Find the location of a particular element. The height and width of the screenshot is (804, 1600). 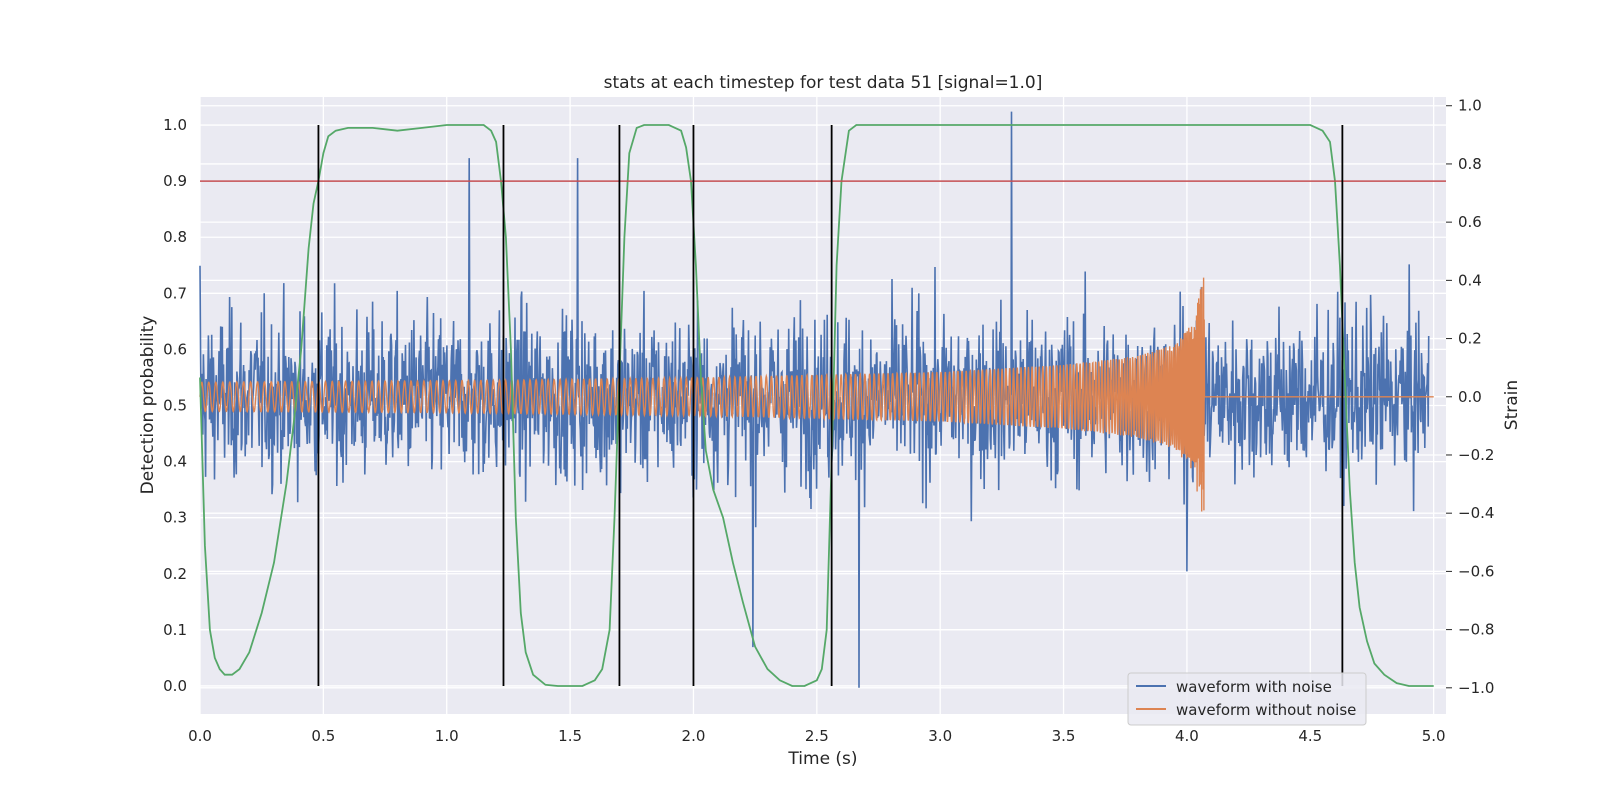

x-tick-label: 0.5 is located at coordinates (323, 736).